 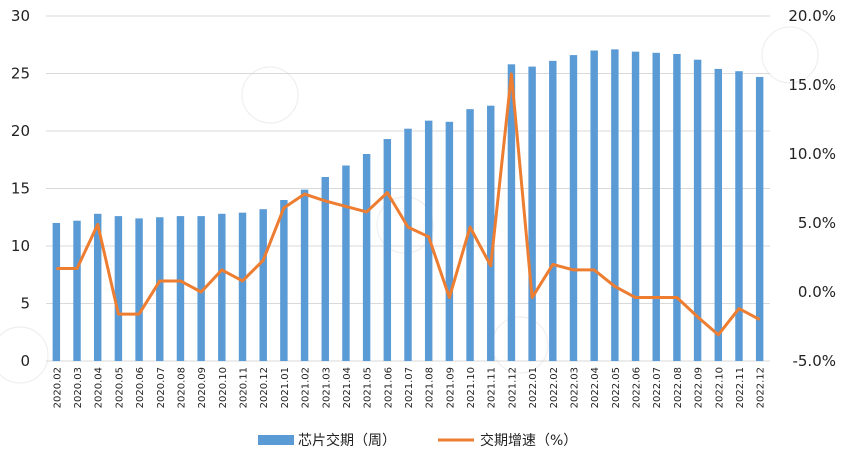 What do you see at coordinates (202, 387) in the screenshot?
I see `x-tick-label: 2020.09` at bounding box center [202, 387].